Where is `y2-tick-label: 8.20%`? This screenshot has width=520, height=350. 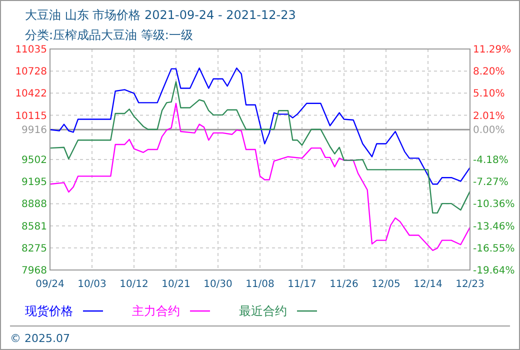
y2-tick-label: 8.20% is located at coordinates (489, 72).